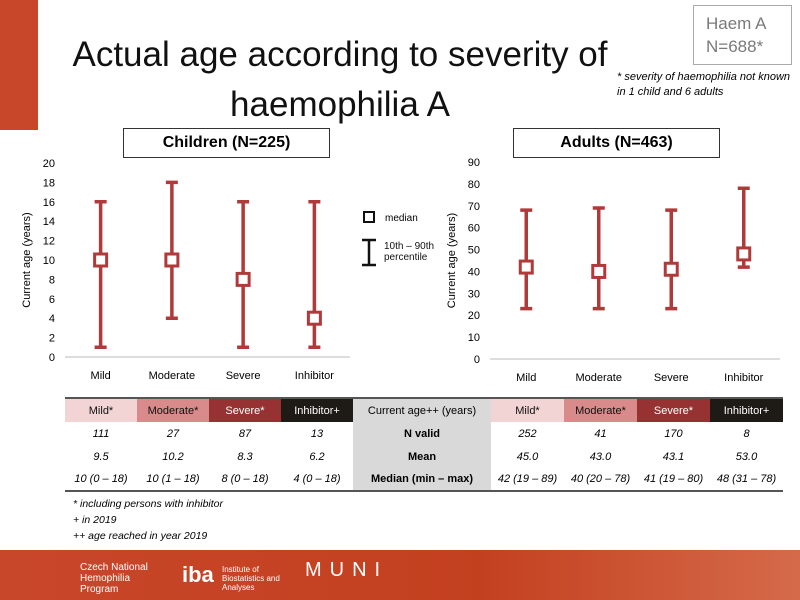 This screenshot has height=600, width=800. I want to click on y-tick-label: 30, so click(474, 294).